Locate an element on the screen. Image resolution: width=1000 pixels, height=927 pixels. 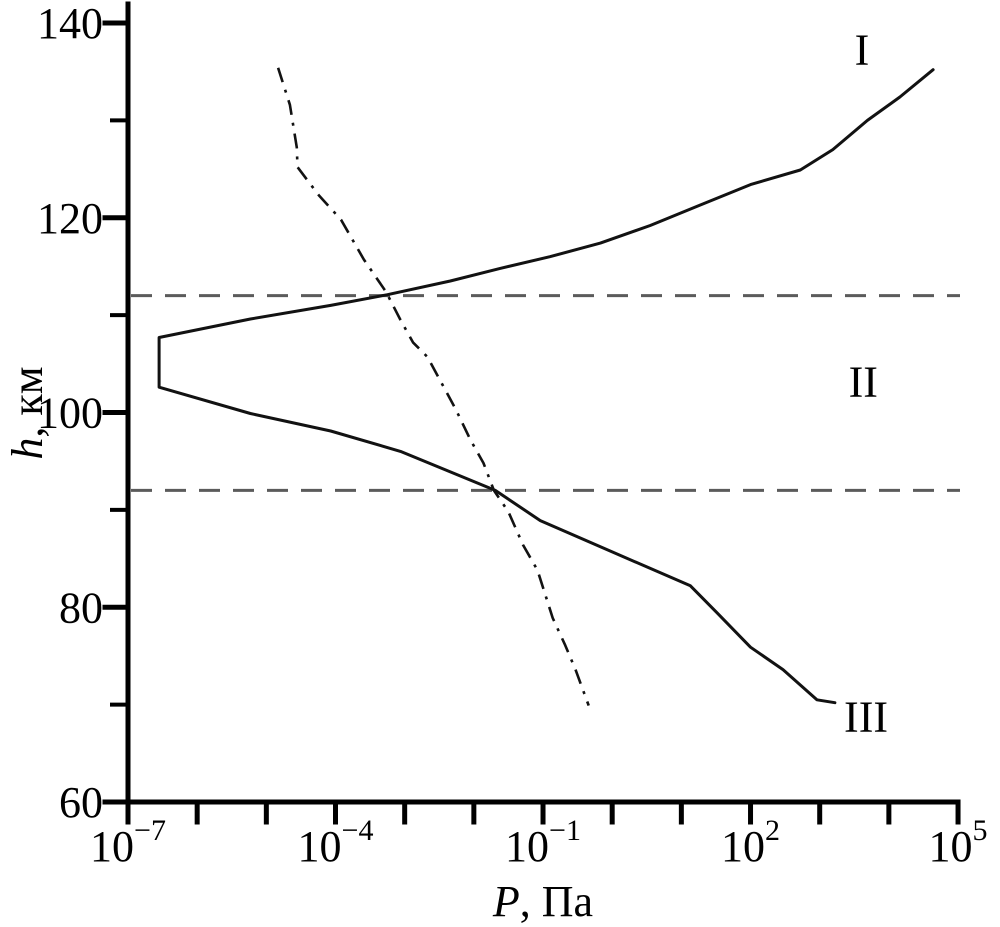
x-axis-title: P, Па is located at coordinates (542, 901).